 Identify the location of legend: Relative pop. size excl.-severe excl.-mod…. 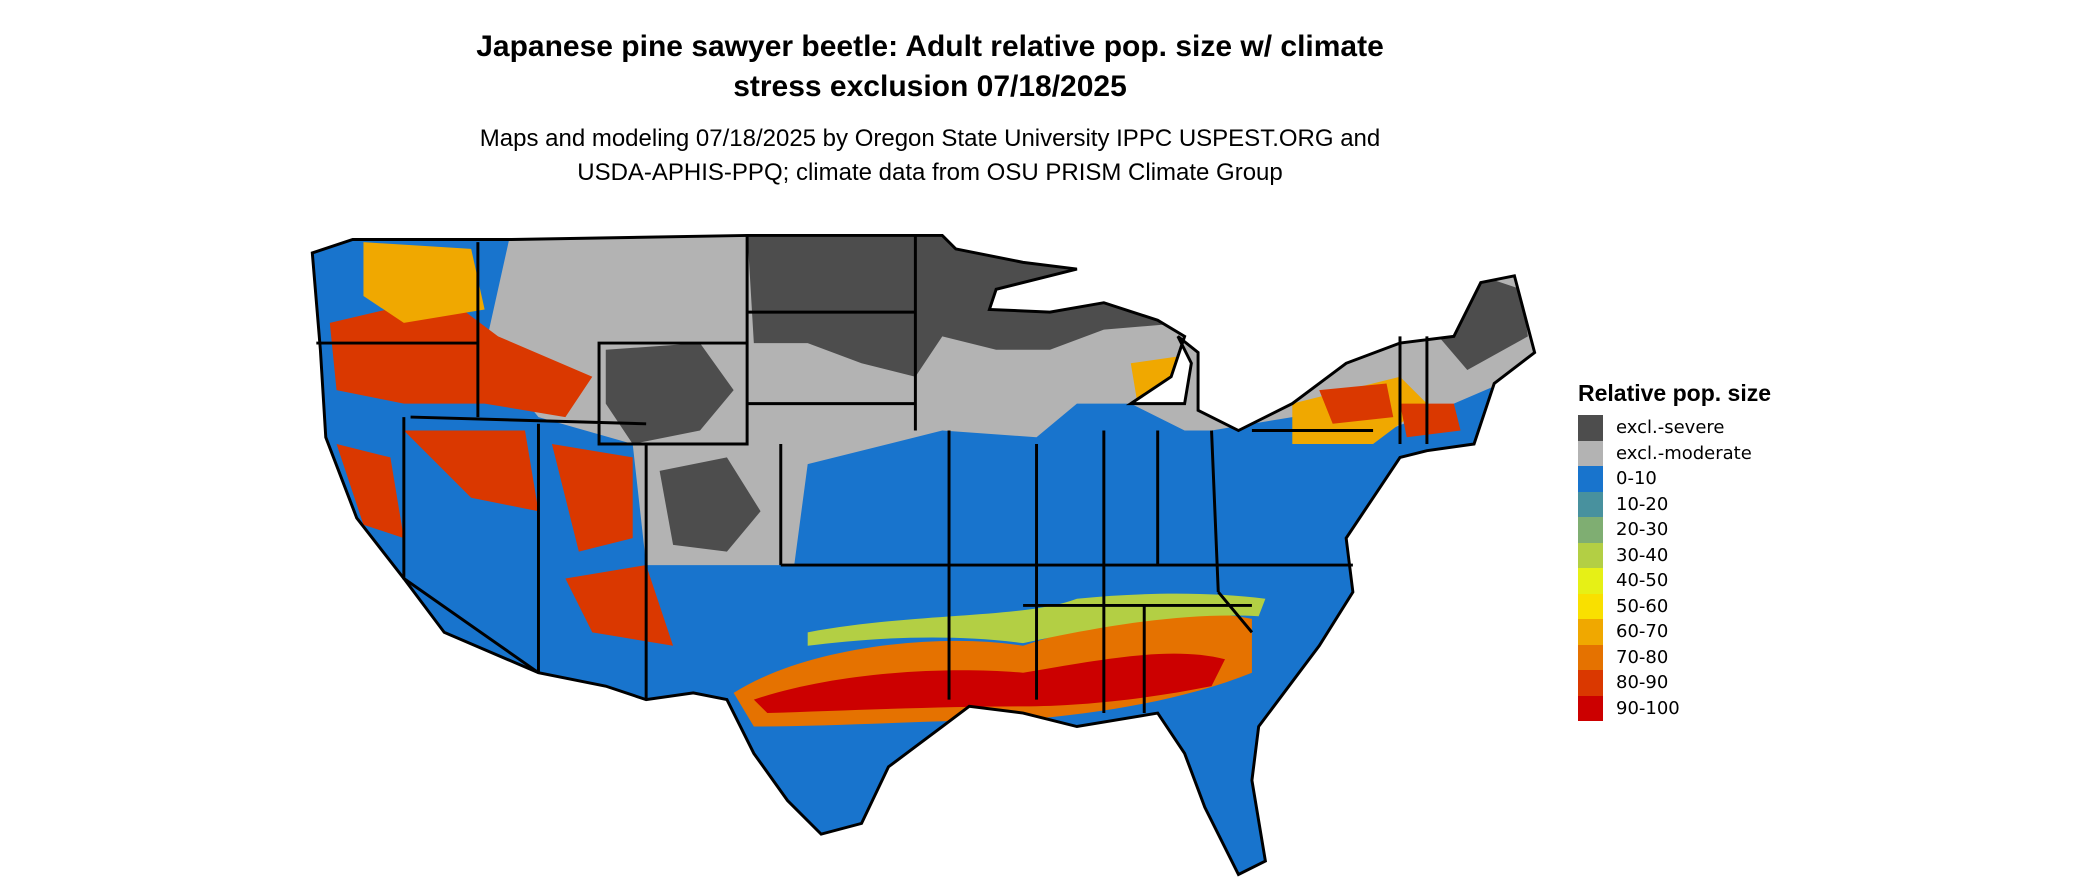
(1674, 550).